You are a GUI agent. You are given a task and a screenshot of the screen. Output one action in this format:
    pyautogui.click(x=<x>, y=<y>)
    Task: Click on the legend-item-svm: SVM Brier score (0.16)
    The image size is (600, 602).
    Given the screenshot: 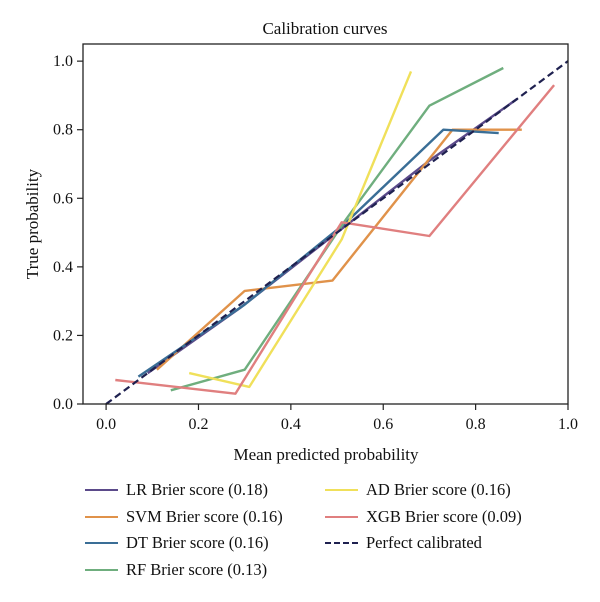 What is the action you would take?
    pyautogui.click(x=184, y=517)
    